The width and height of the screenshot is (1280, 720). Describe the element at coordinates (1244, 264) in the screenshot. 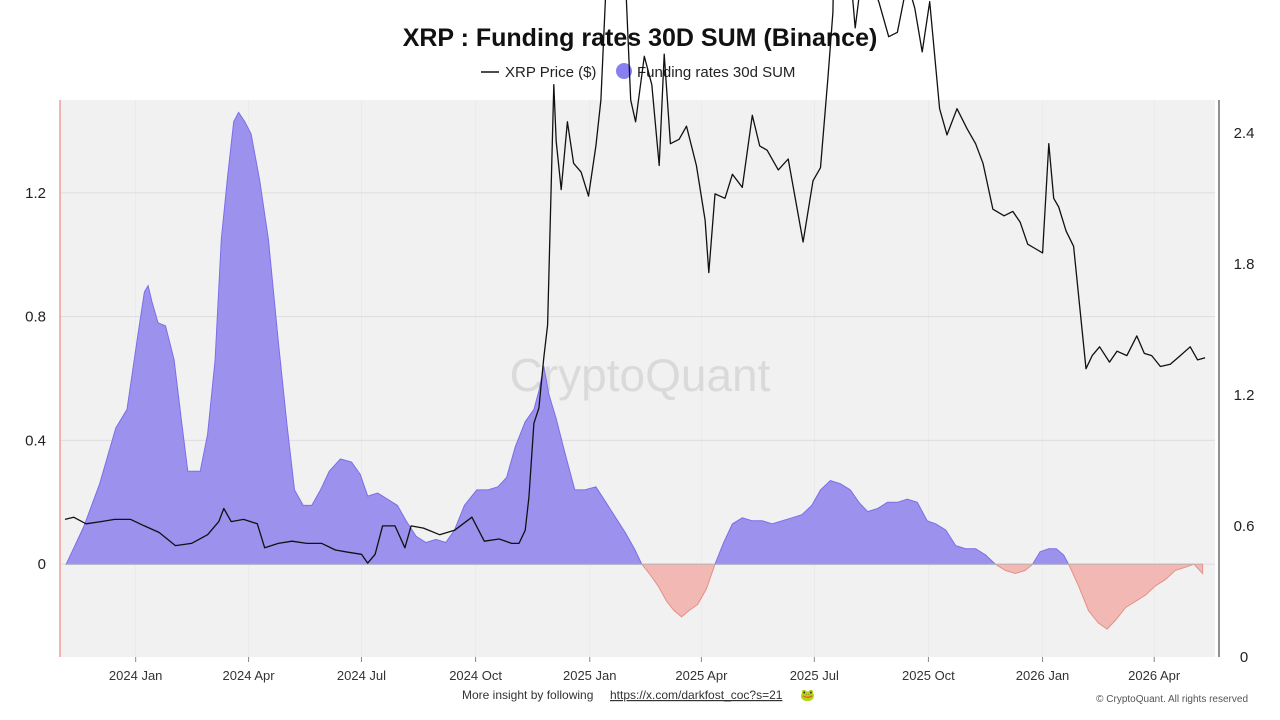

I see `y-right-tick-label: 1.8` at that location.